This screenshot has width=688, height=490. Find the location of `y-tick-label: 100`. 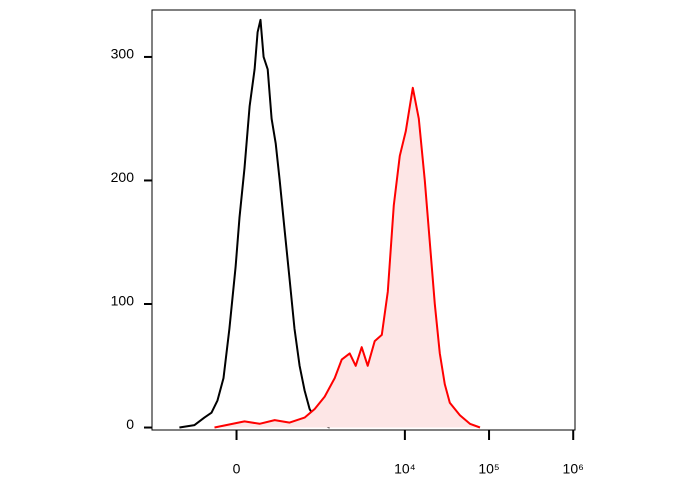

y-tick-label: 100 is located at coordinates (123, 301).